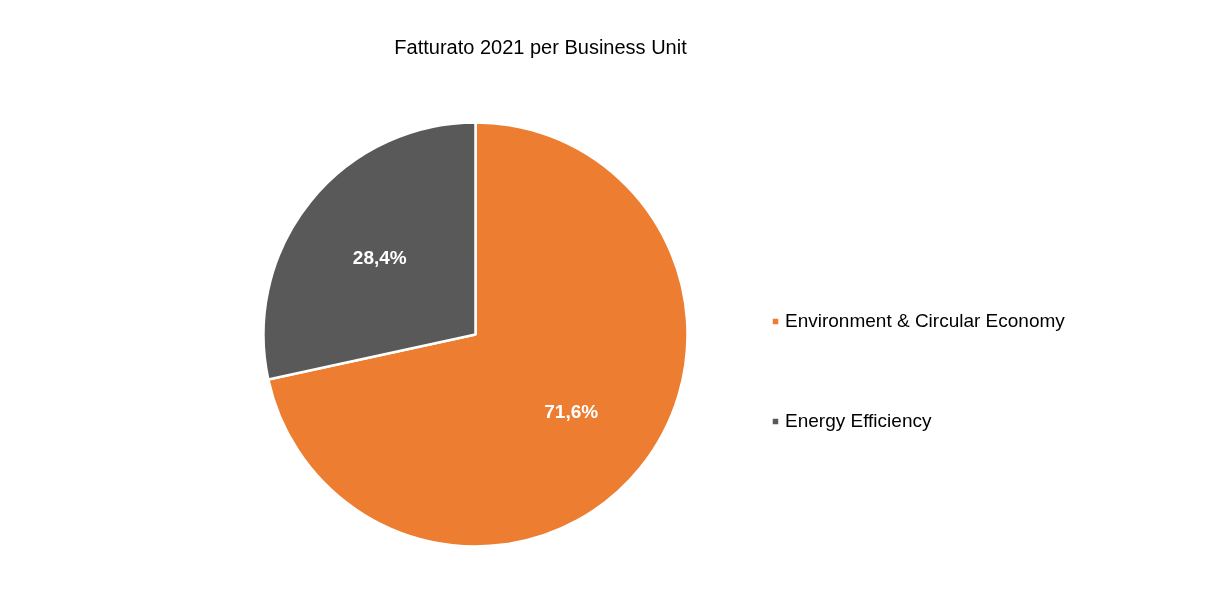  I want to click on legend-label: Energy Efficiency, so click(858, 421).